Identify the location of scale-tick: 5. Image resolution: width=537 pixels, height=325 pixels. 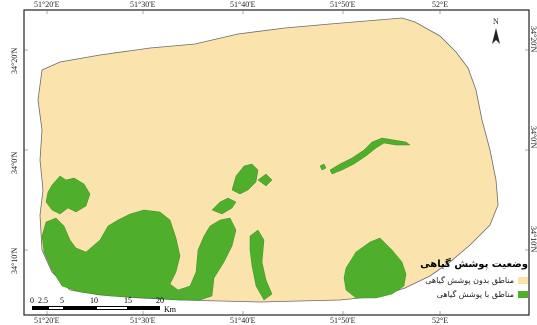
(62, 300).